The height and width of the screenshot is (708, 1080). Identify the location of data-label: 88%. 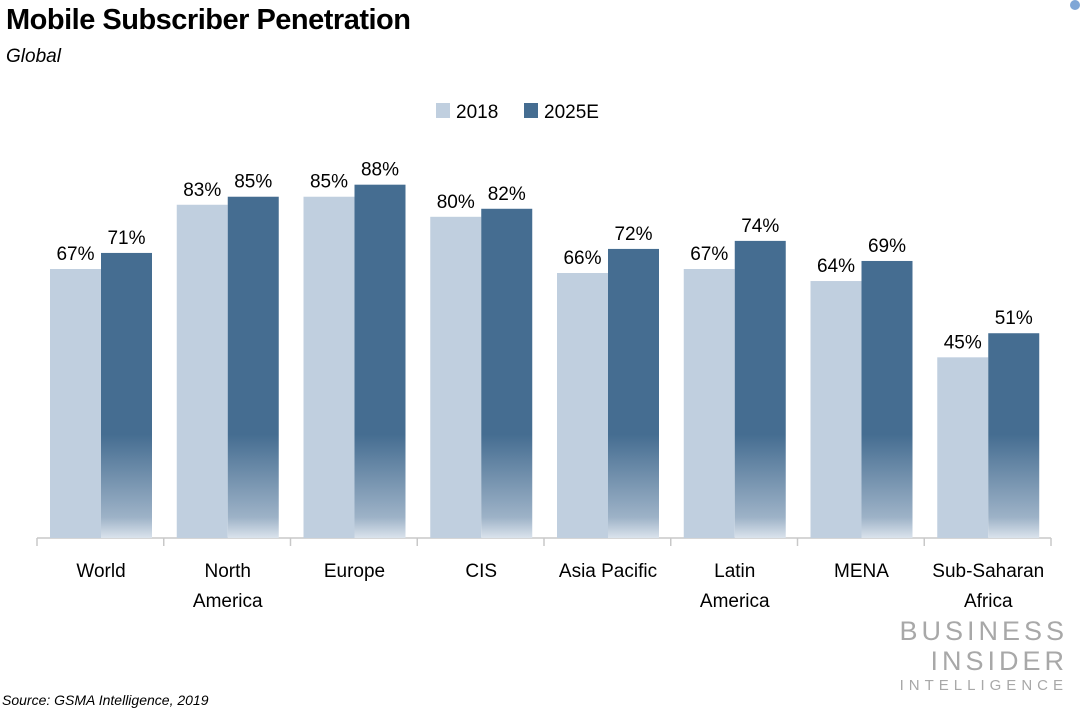
(380, 170).